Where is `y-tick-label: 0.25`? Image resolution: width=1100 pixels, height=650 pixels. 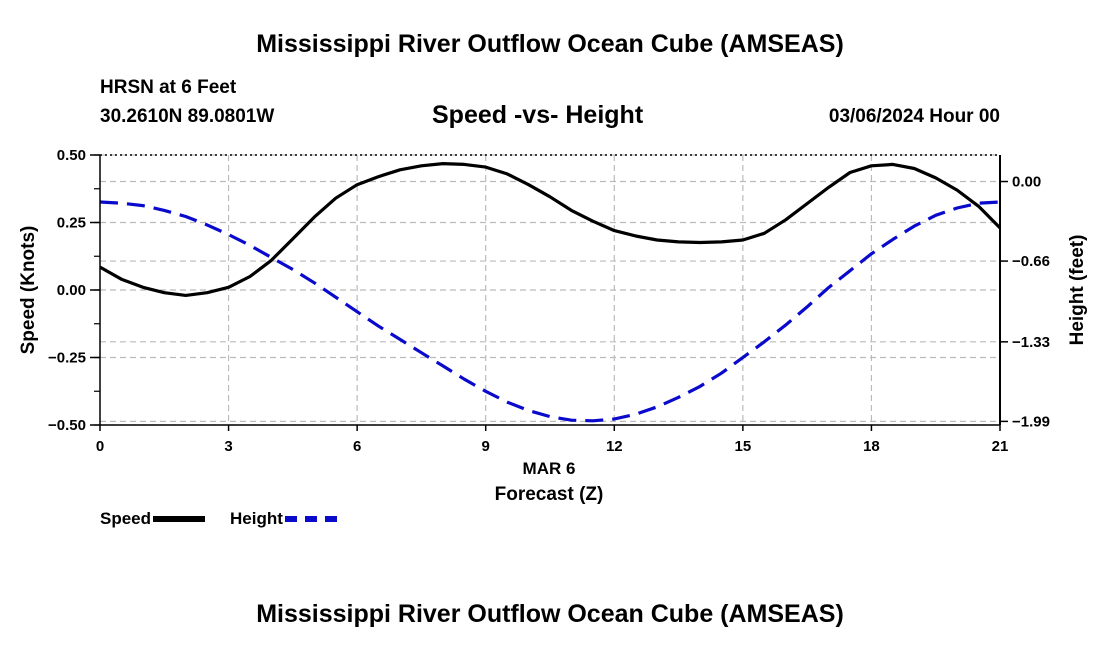
y-tick-label: 0.25 is located at coordinates (71, 223).